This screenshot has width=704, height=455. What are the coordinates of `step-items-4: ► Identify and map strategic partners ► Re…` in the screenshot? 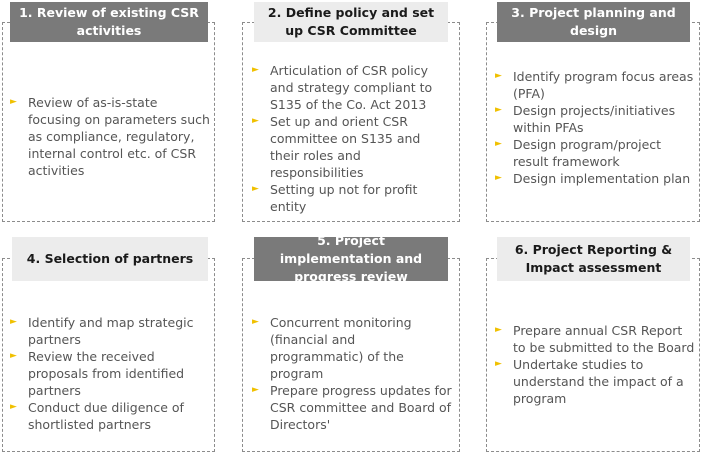 It's located at (110, 373).